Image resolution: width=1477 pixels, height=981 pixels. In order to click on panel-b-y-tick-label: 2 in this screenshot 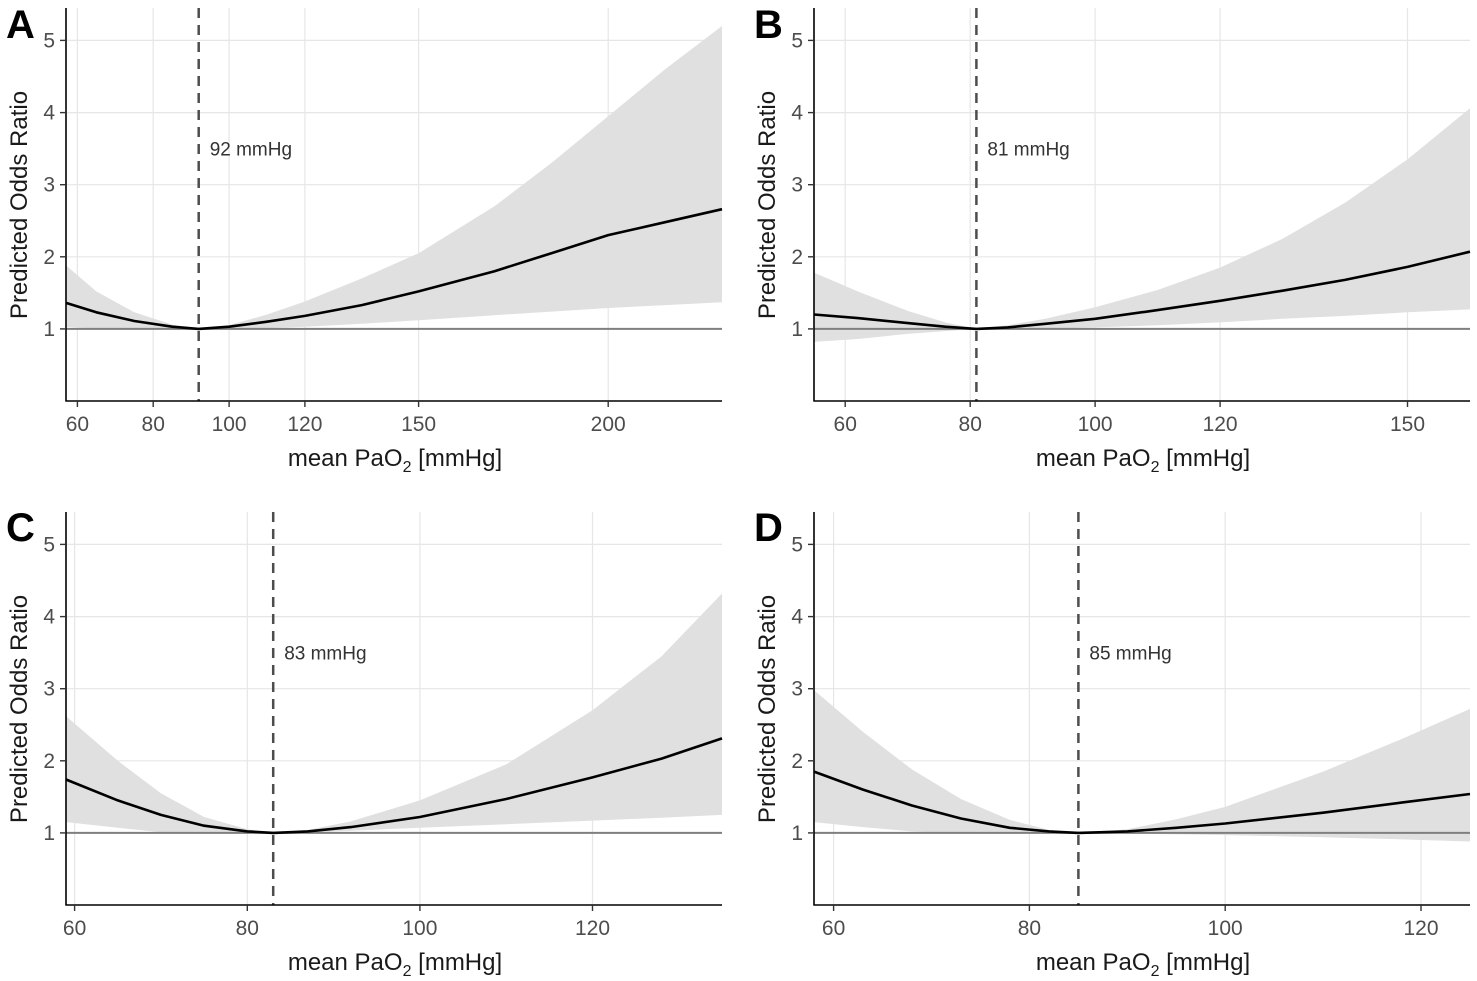, I will do `click(797, 257)`.